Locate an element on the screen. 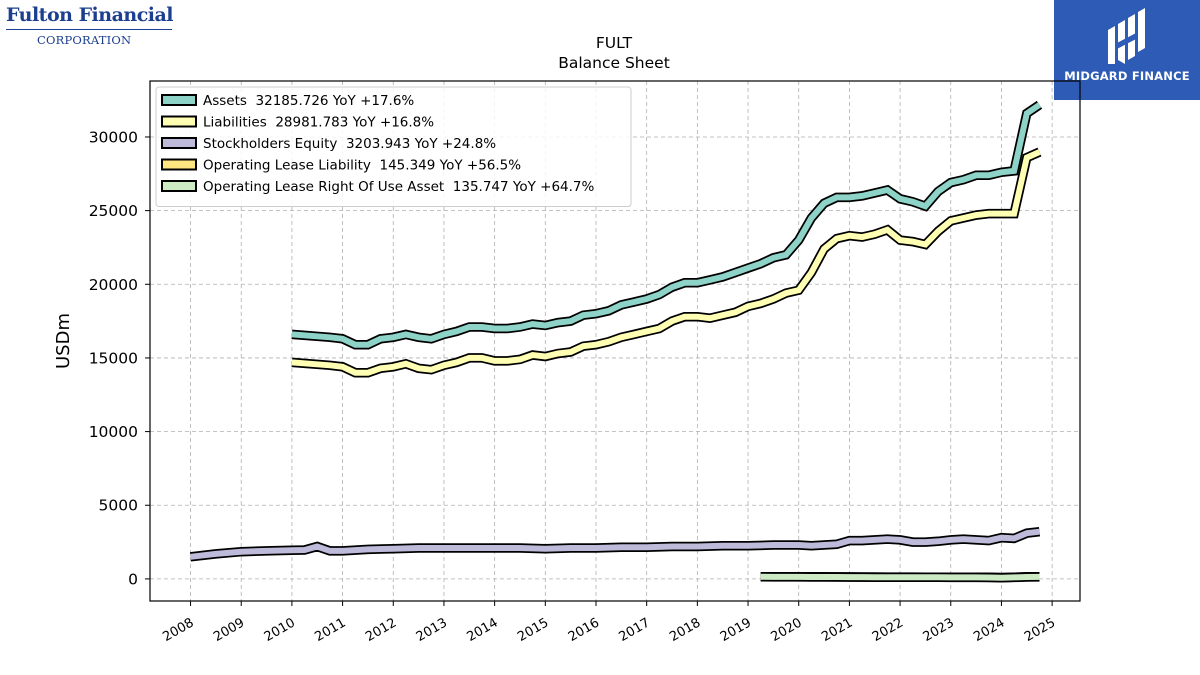 Image resolution: width=1200 pixels, height=675 pixels. y-tick-label: 20000 is located at coordinates (113, 285).